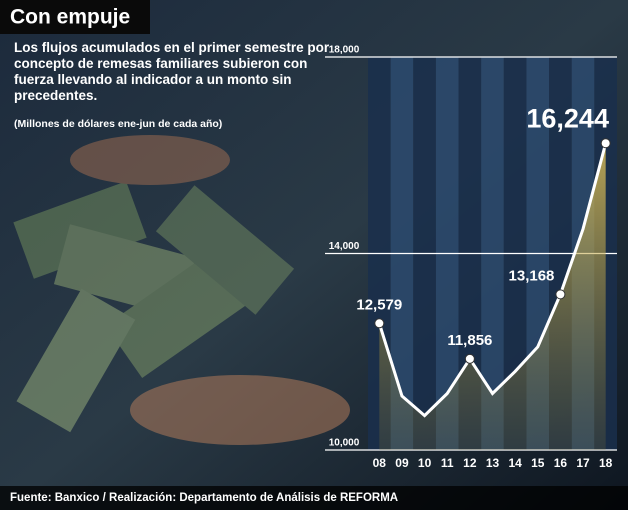  I want to click on x-tick-label: 10, so click(425, 463).